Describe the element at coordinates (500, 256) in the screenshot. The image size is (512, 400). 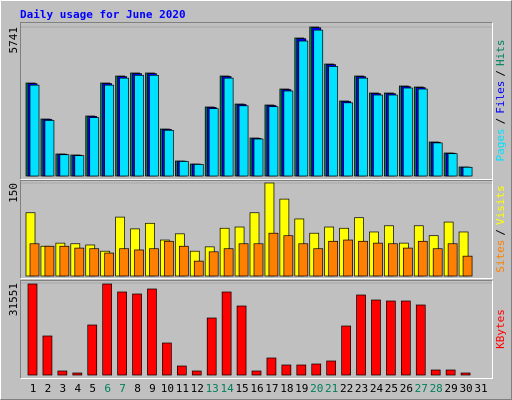
I see `legend-entry: Sites` at that location.